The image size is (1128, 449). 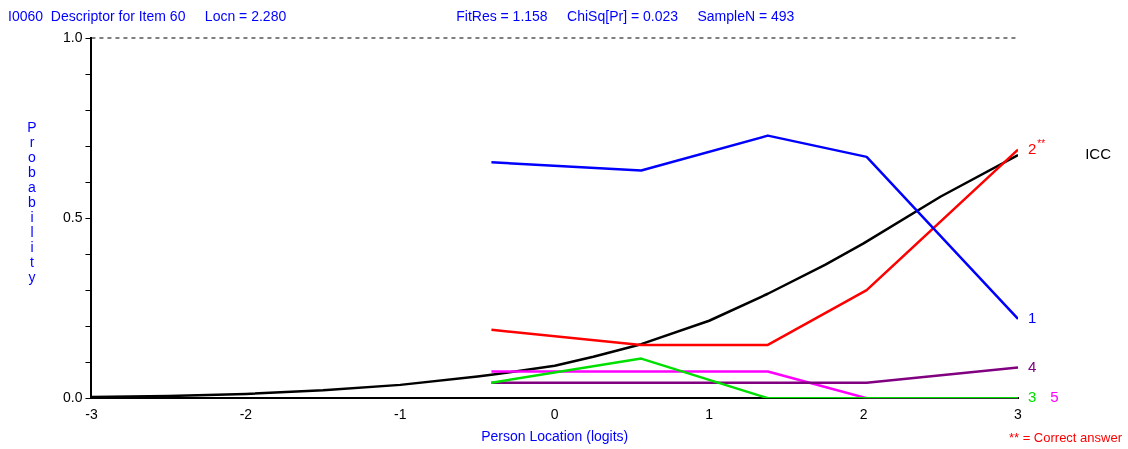 I want to click on x-axis-title: Person Location (logits), so click(x=555, y=436).